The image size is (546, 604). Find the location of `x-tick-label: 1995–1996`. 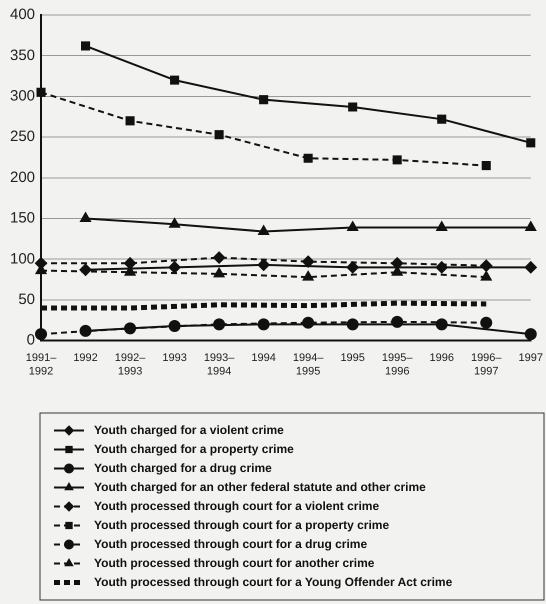

x-tick-label: 1995–1996 is located at coordinates (398, 365).